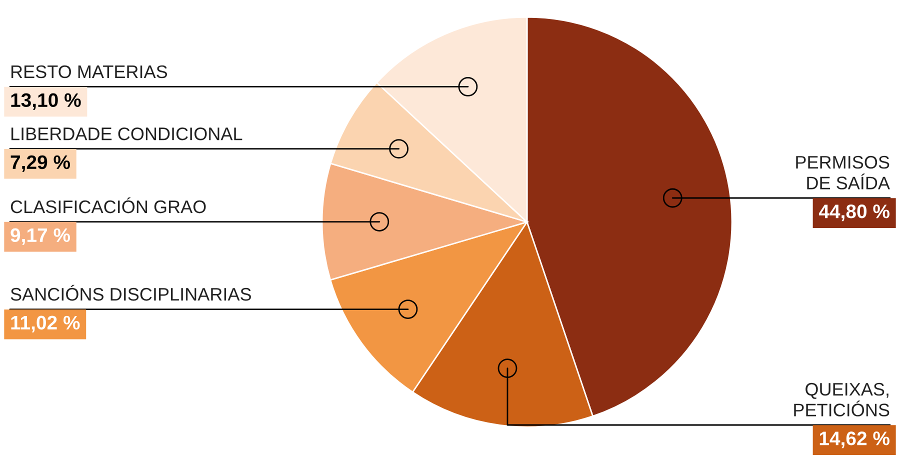 The width and height of the screenshot is (900, 470). I want to click on slice-label: RESTO MATERIAS, so click(89, 71).